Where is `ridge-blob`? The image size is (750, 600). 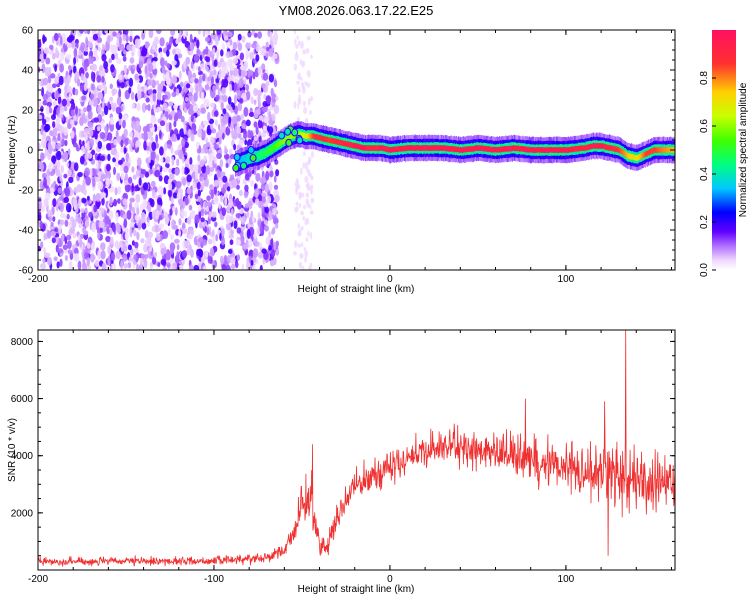 ridge-blob is located at coordinates (295, 132).